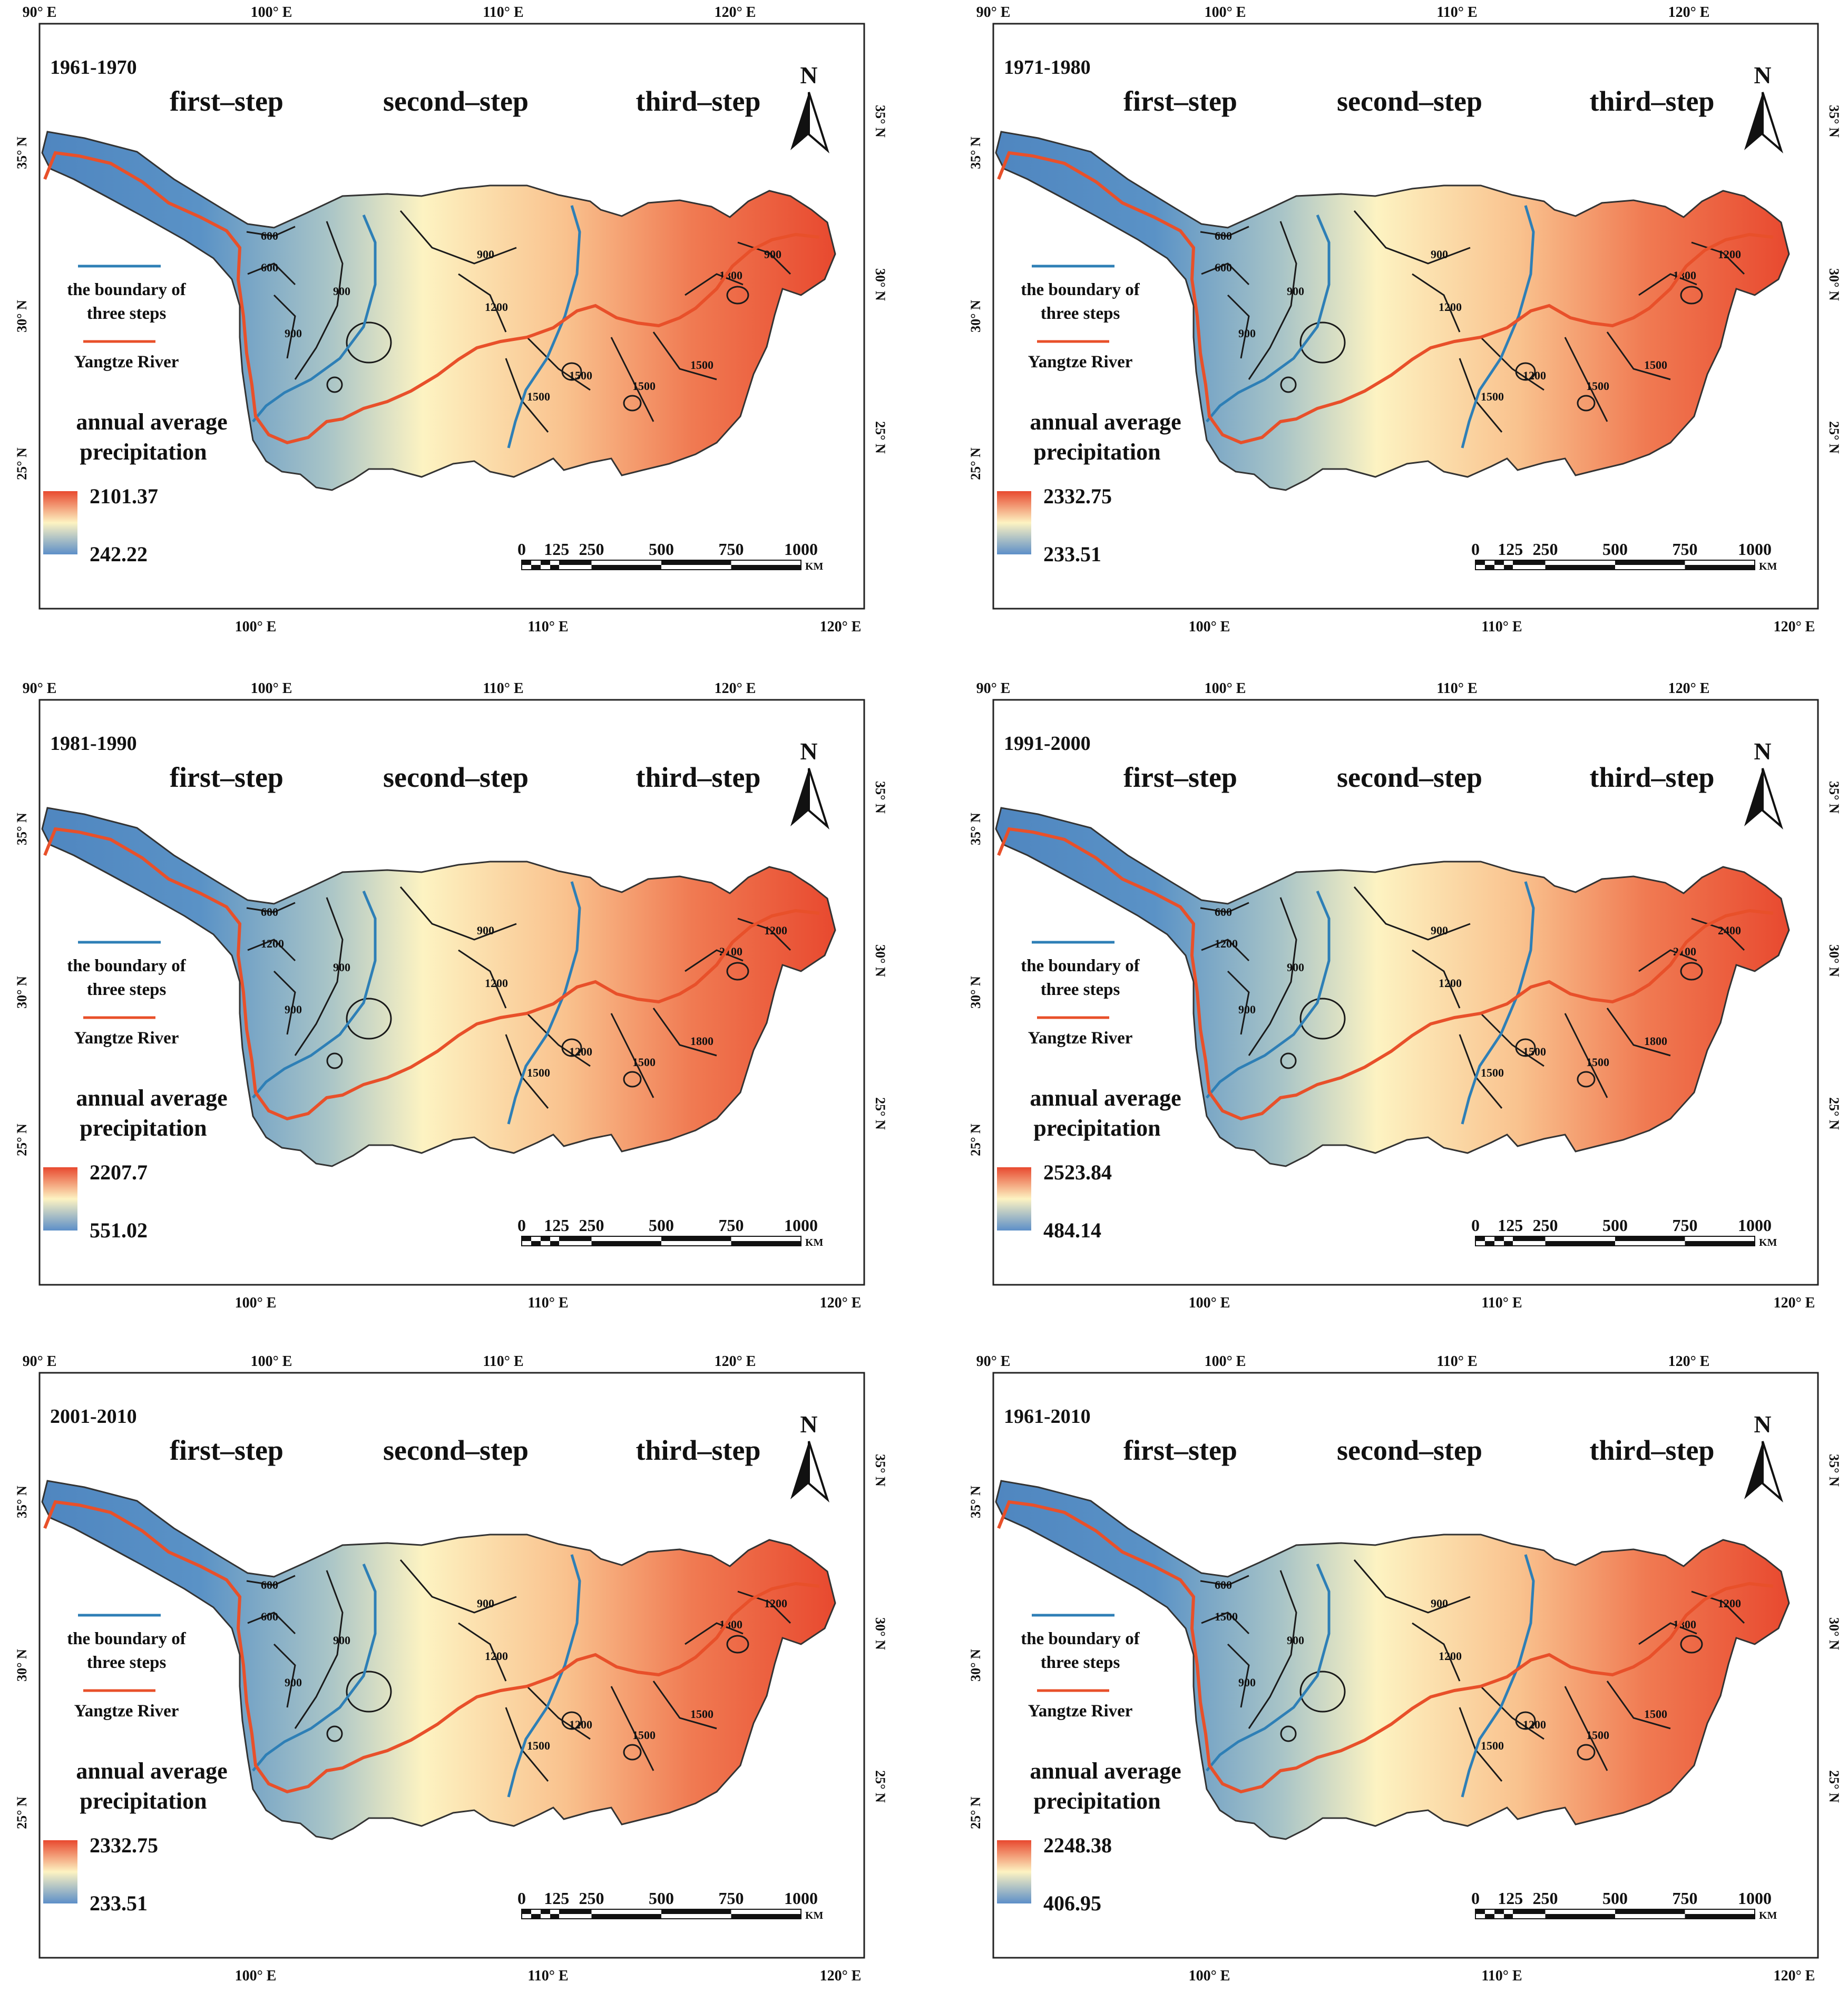  Describe the element at coordinates (1511, 549) in the screenshot. I see `scale-tick-label: 125` at that location.